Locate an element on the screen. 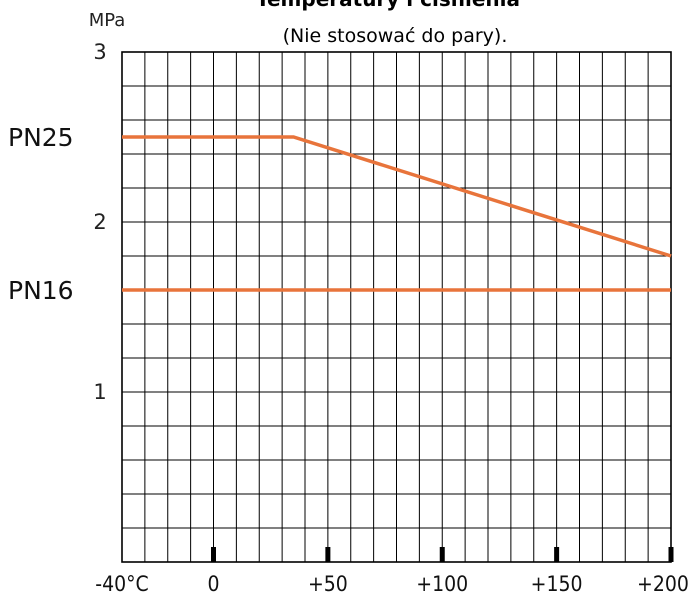 The height and width of the screenshot is (598, 693). x-tick-label: 0 is located at coordinates (213, 584).